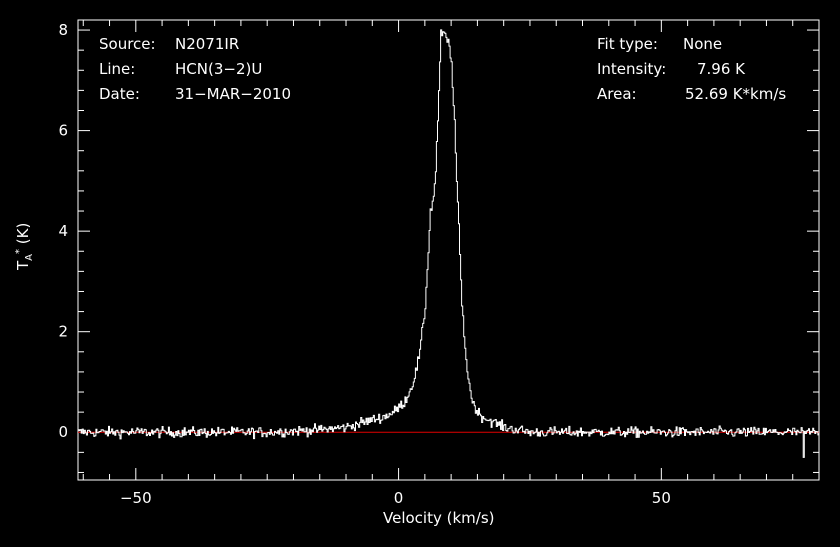 This screenshot has height=547, width=840. Describe the element at coordinates (136, 498) in the screenshot. I see `x-tick-label: −50` at that location.